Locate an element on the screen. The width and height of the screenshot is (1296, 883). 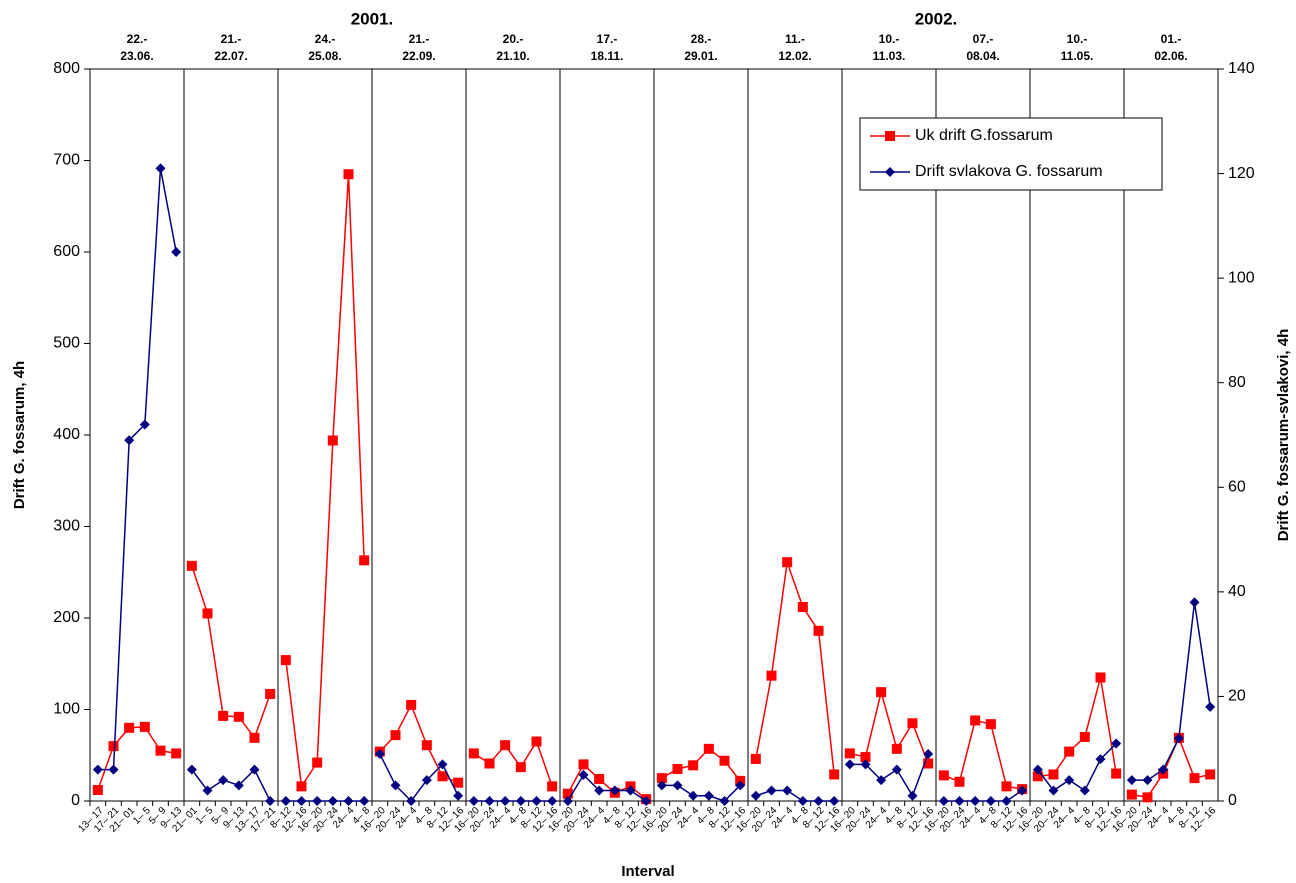
y2-tick-label: 120 is located at coordinates (1241, 173).